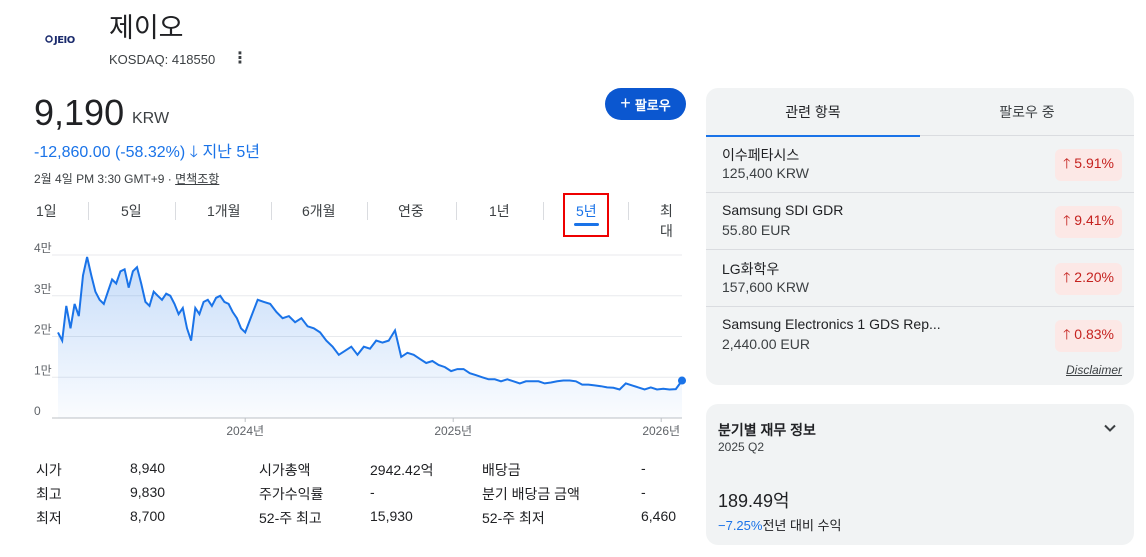 The width and height of the screenshot is (1146, 557). What do you see at coordinates (783, 210) in the screenshot?
I see `related-item-name: Samsung SDI GDR` at bounding box center [783, 210].